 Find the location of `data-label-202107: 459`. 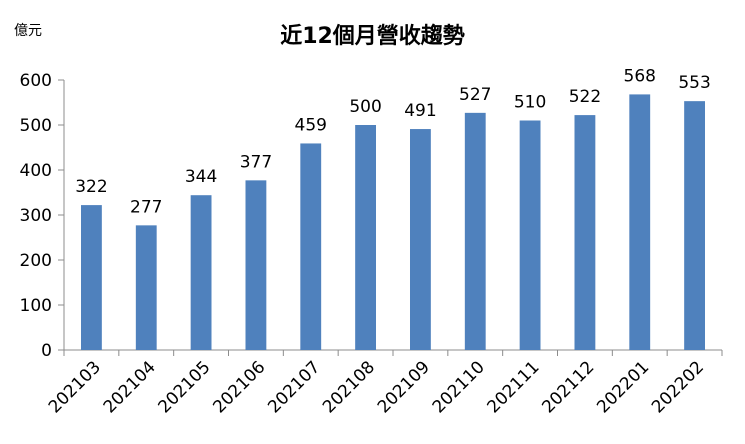

data-label-202107: 459 is located at coordinates (311, 125).